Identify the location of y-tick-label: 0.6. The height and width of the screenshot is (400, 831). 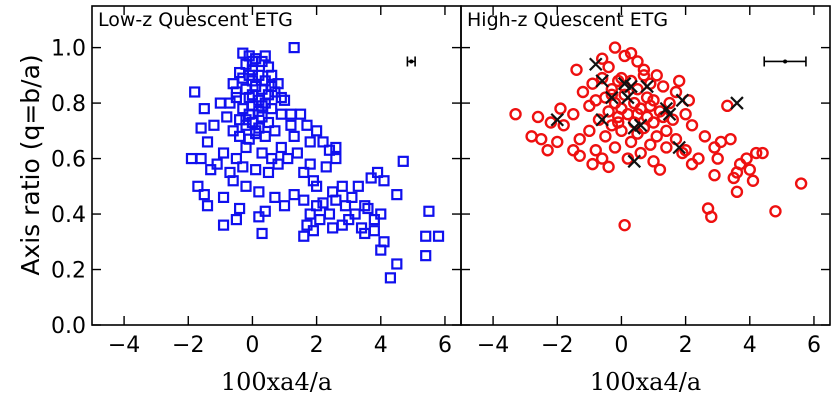
(68, 160).